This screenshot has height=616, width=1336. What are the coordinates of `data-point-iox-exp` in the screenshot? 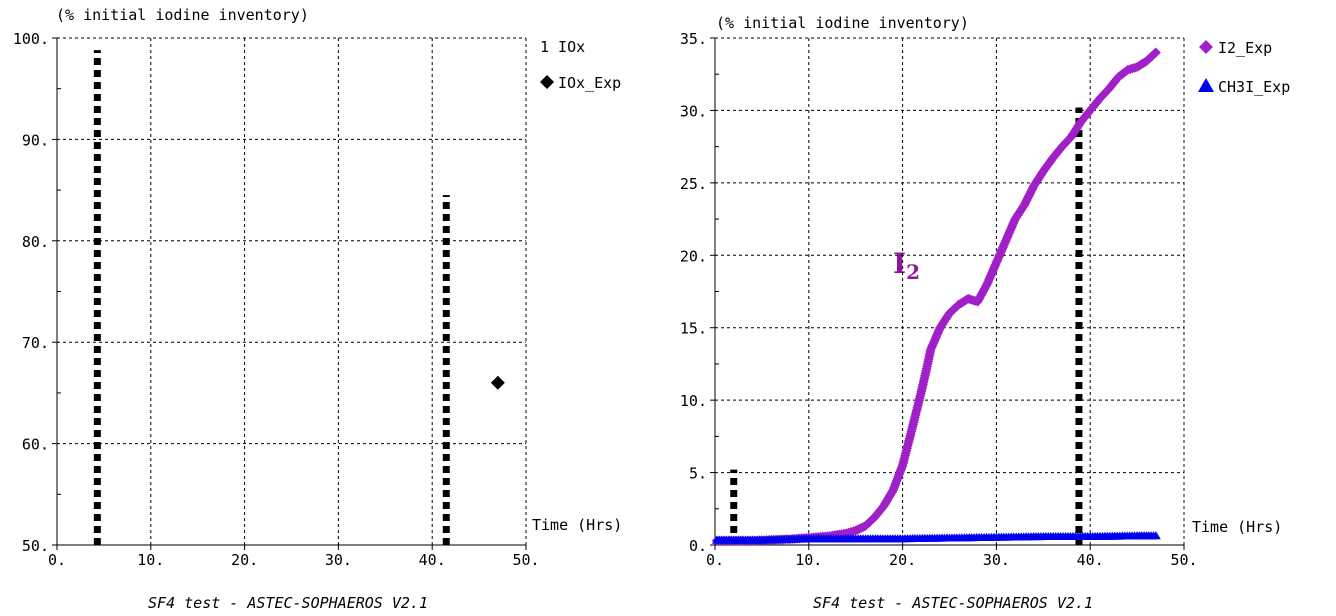 It's located at (497, 382).